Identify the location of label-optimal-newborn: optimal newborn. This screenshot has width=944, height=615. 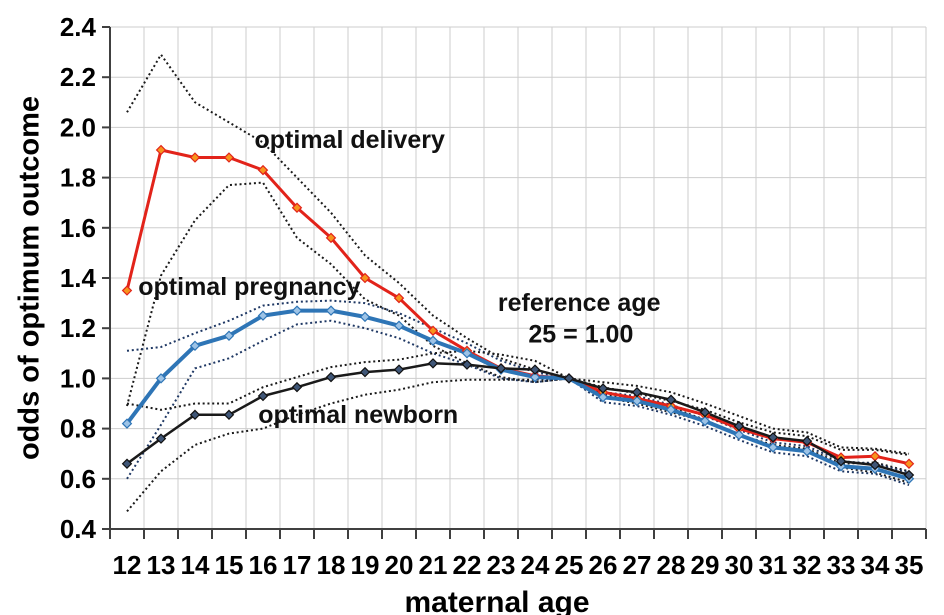
(358, 415).